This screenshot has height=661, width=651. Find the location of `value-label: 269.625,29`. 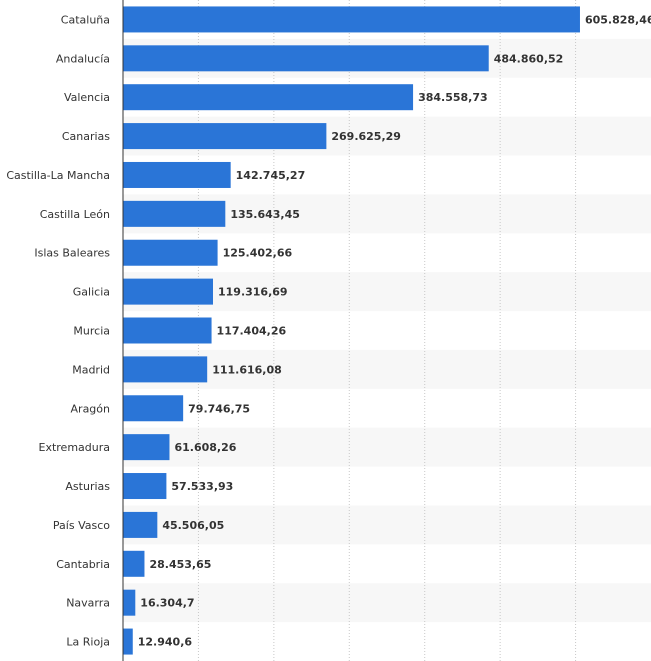

value-label: 269.625,29 is located at coordinates (366, 136).